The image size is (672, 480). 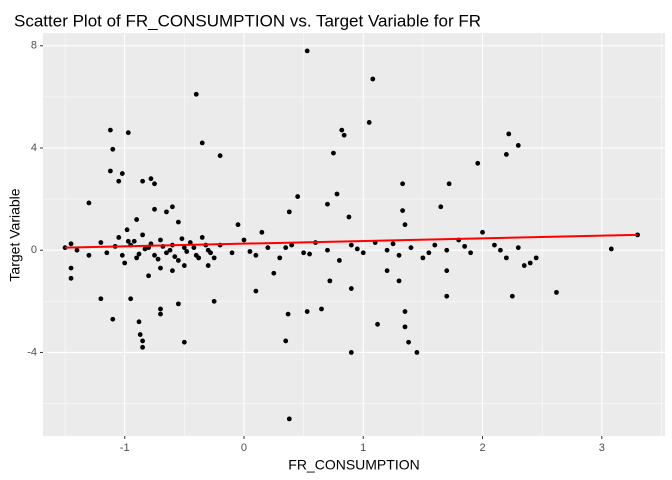 What do you see at coordinates (351, 241) in the screenshot?
I see `trend-line` at bounding box center [351, 241].